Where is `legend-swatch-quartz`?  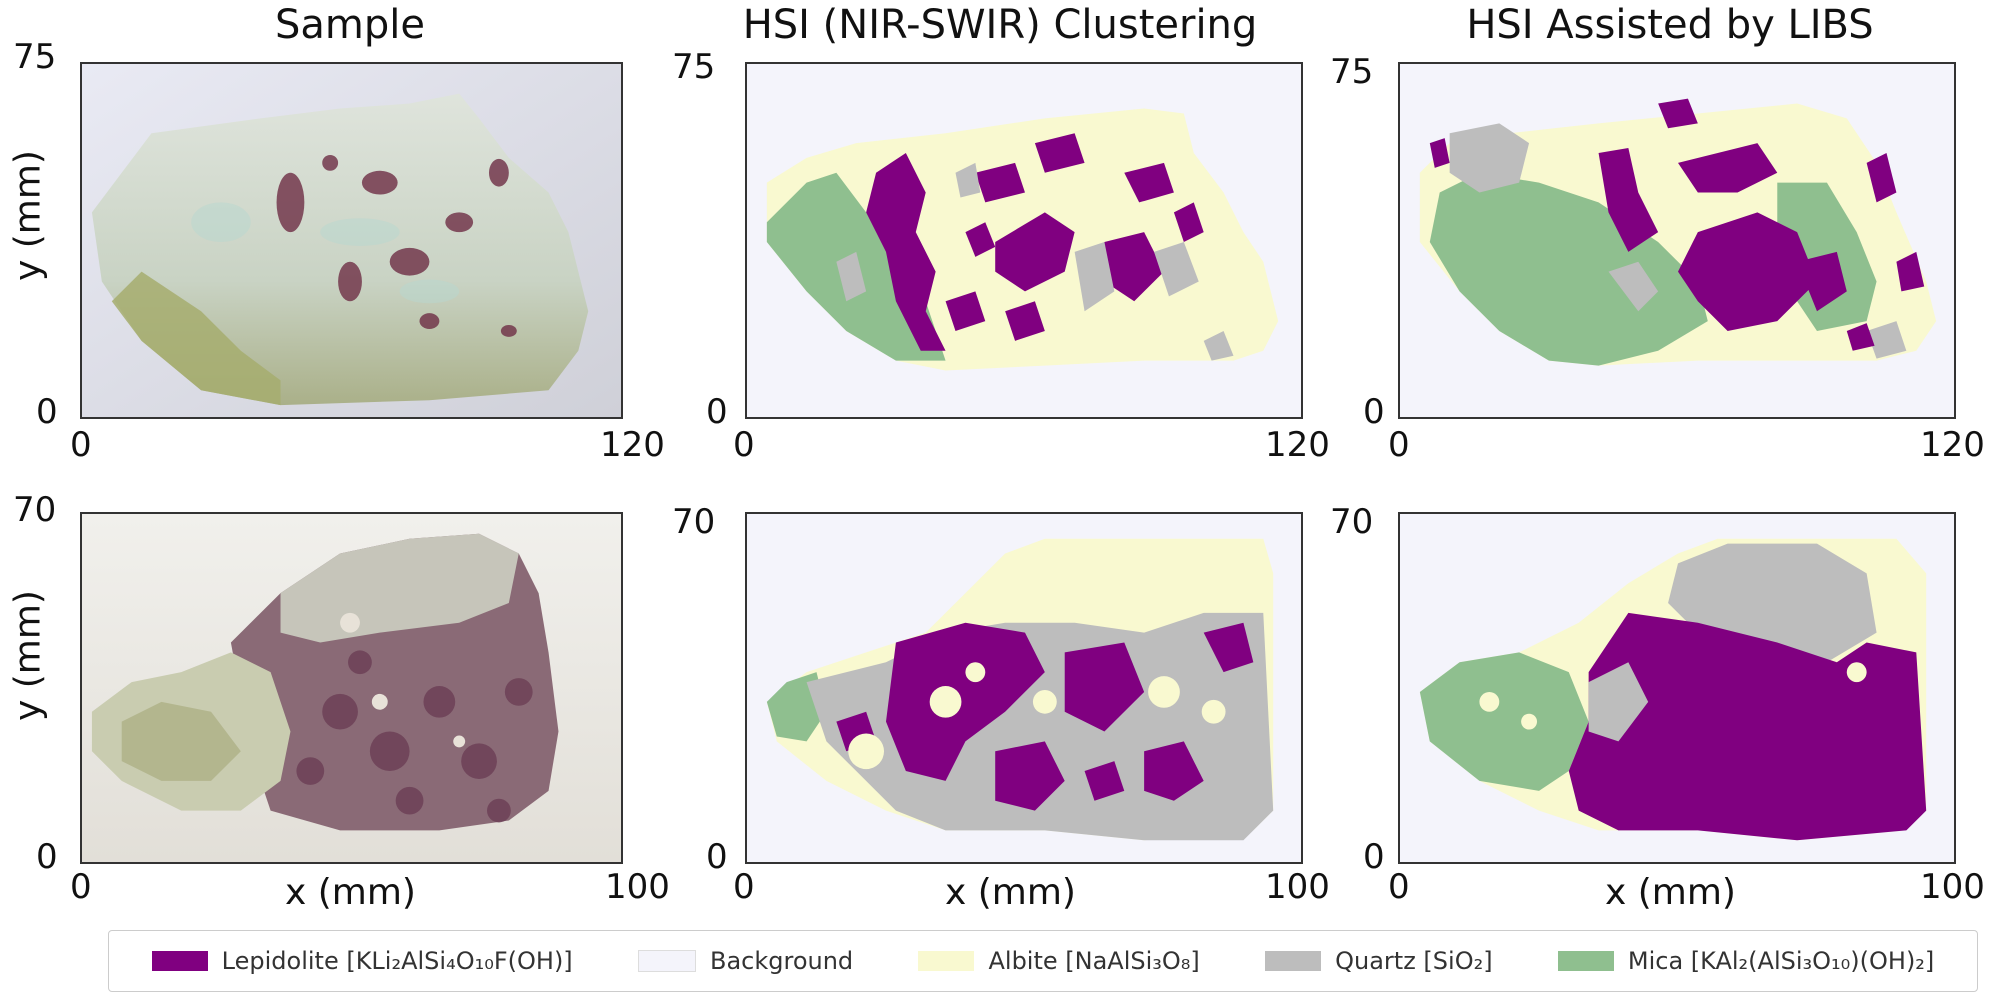
legend-swatch-quartz is located at coordinates (1293, 961).